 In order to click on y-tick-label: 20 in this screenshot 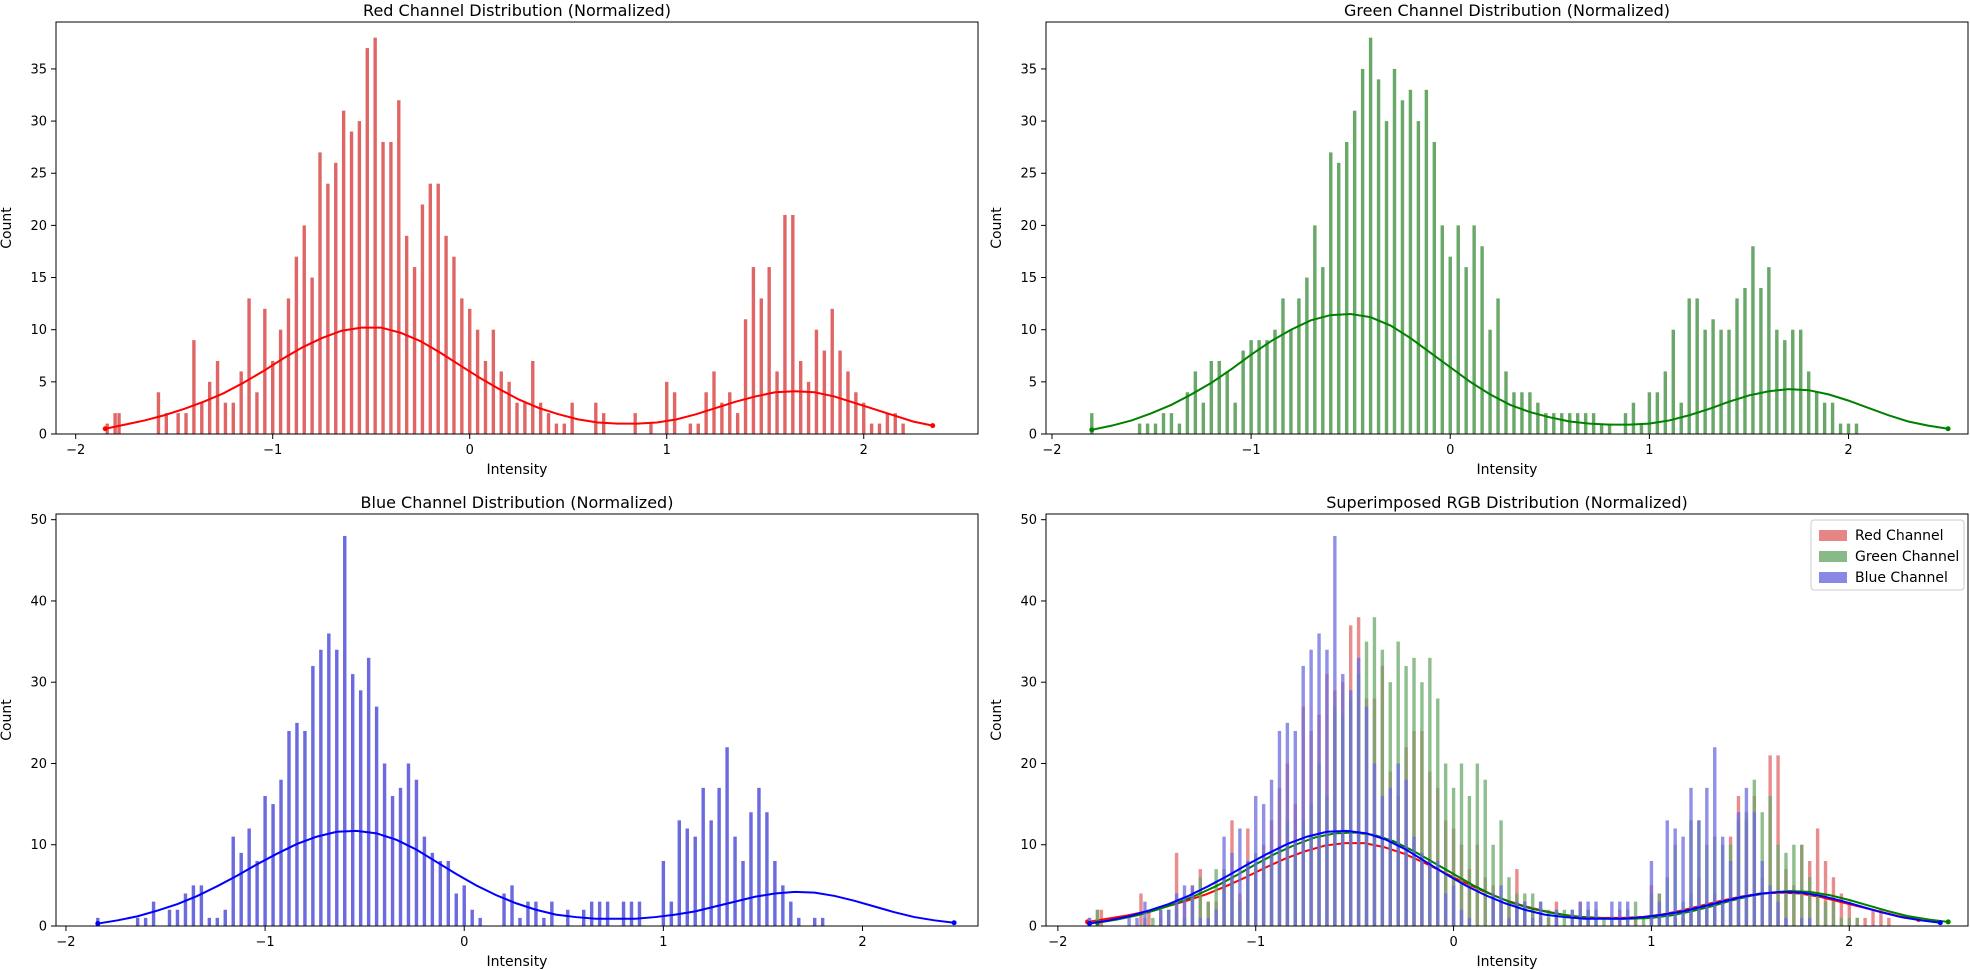, I will do `click(1028, 226)`.